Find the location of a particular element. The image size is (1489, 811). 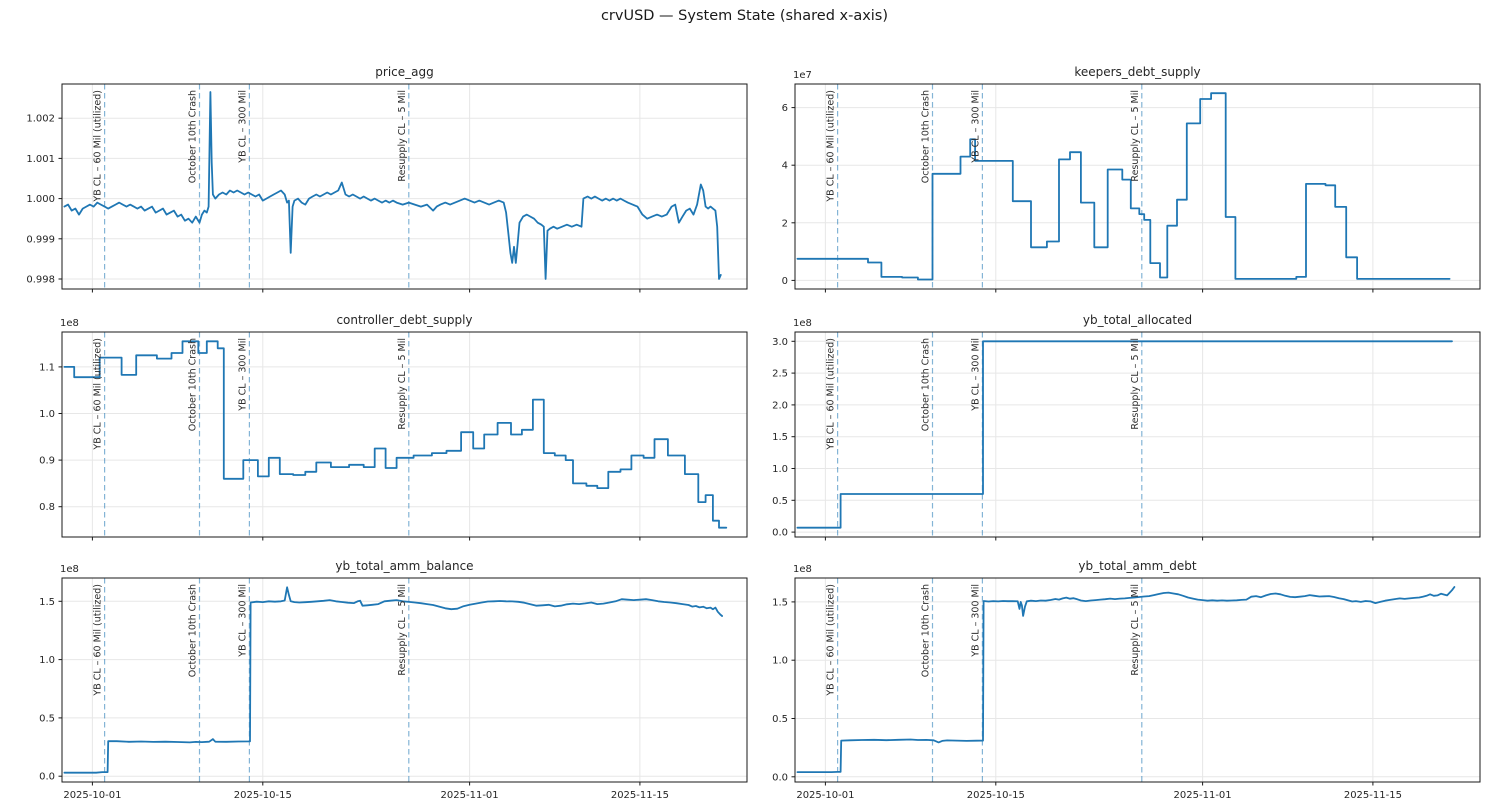

y-tick-label: 0.998 is located at coordinates (40, 280).